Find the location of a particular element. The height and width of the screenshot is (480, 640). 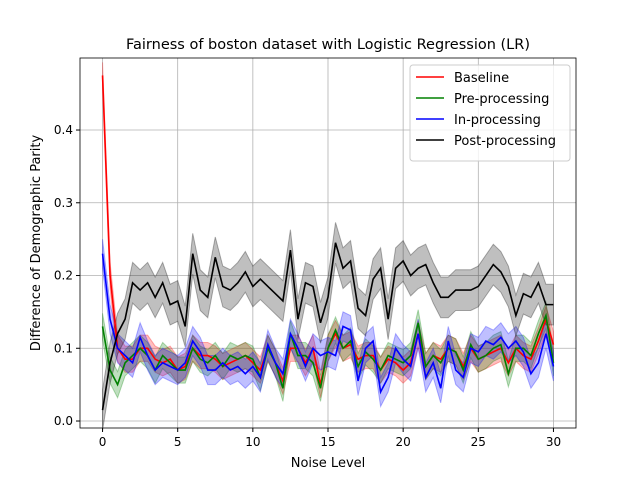

y-axis-label: Difference of Demographic Parity is located at coordinates (36, 243).